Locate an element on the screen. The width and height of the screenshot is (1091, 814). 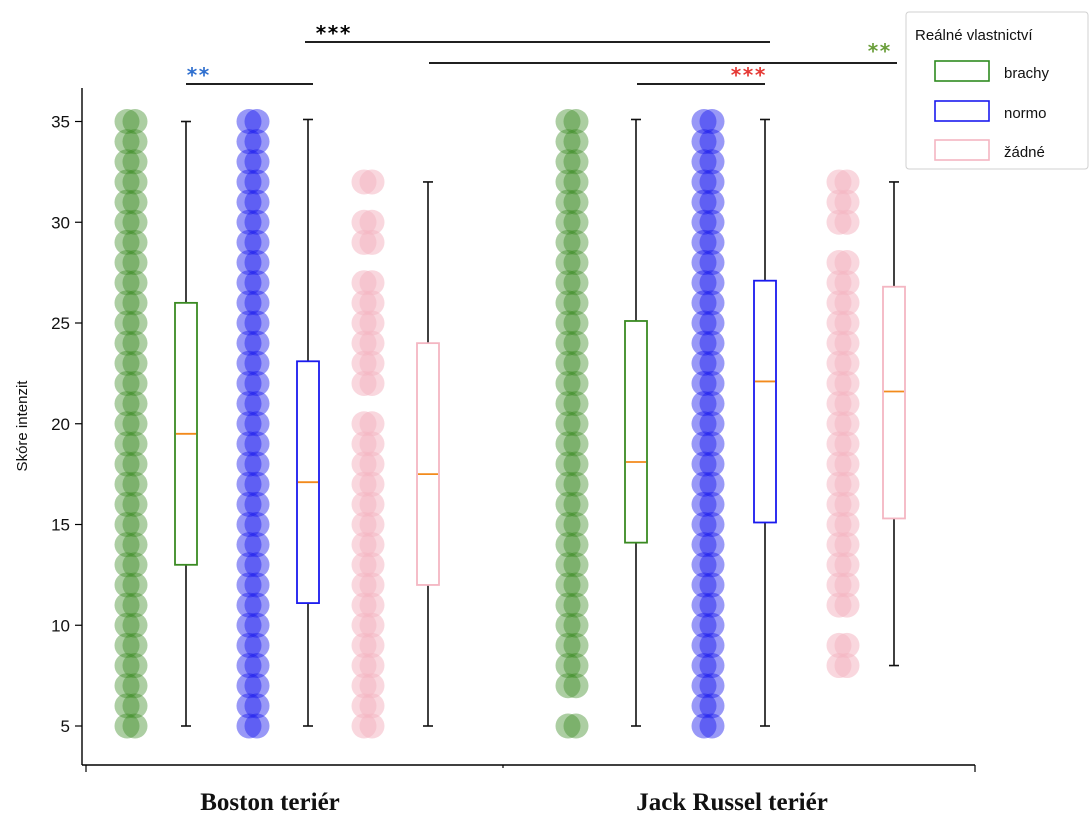
legend-swatch-zadne is located at coordinates (962, 150).